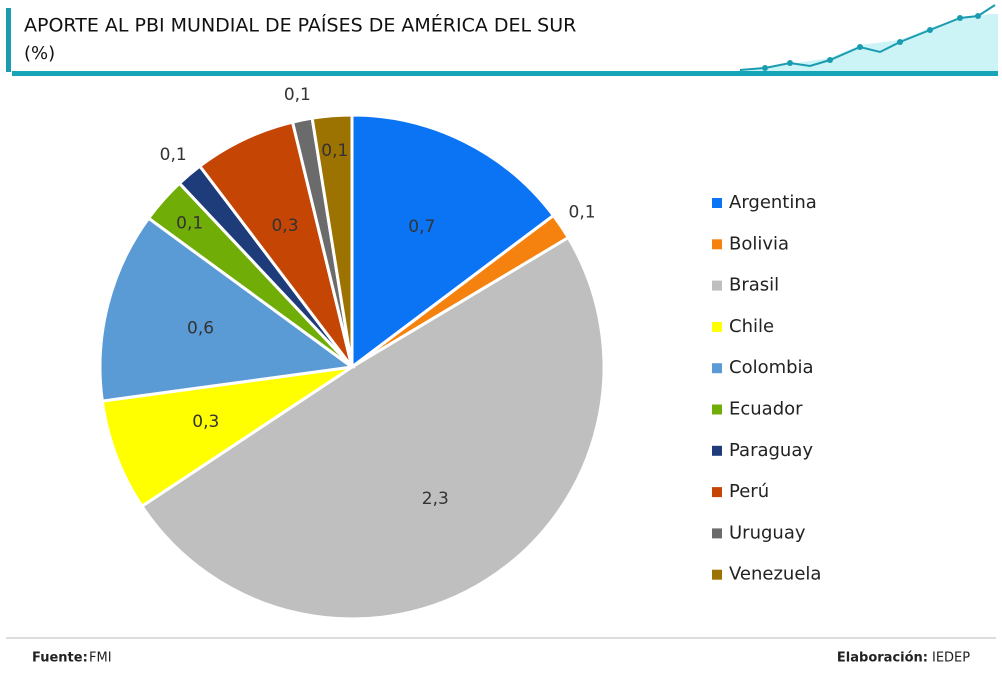  Describe the element at coordinates (200, 329) in the screenshot. I see `data-label: 0,6` at that location.